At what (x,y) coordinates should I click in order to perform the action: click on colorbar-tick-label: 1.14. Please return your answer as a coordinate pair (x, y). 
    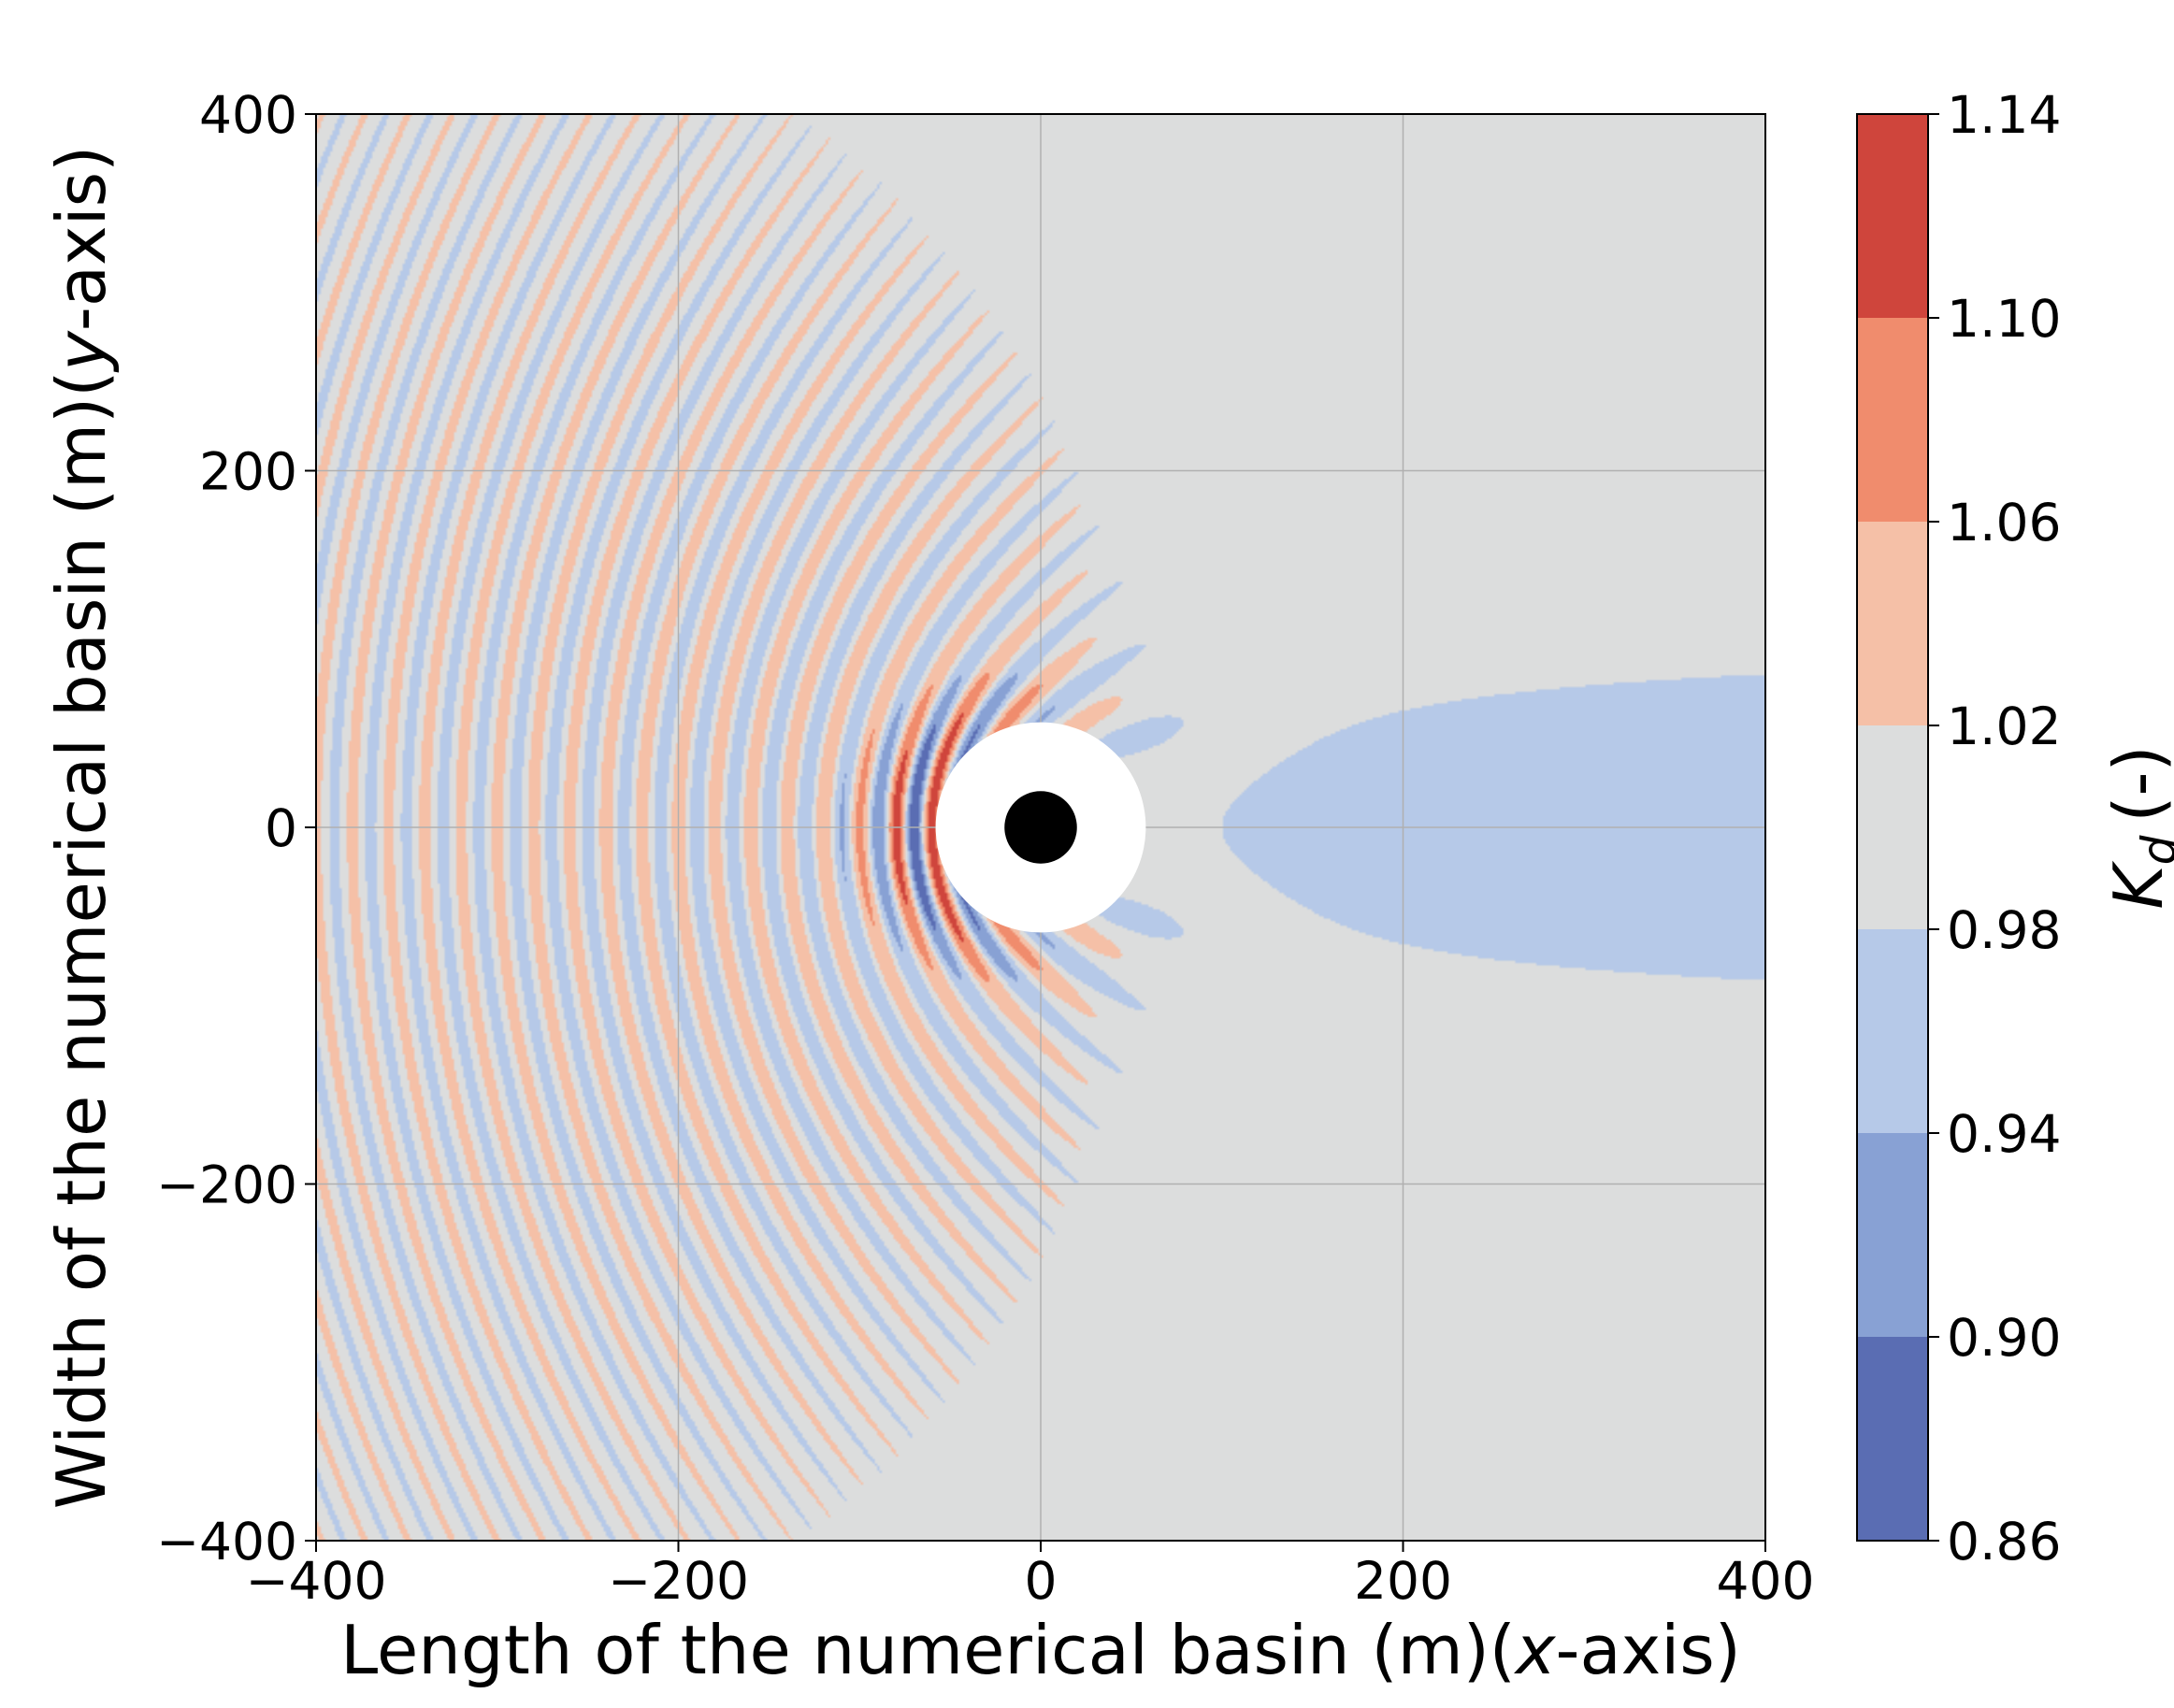
    Looking at the image, I should click on (2004, 115).